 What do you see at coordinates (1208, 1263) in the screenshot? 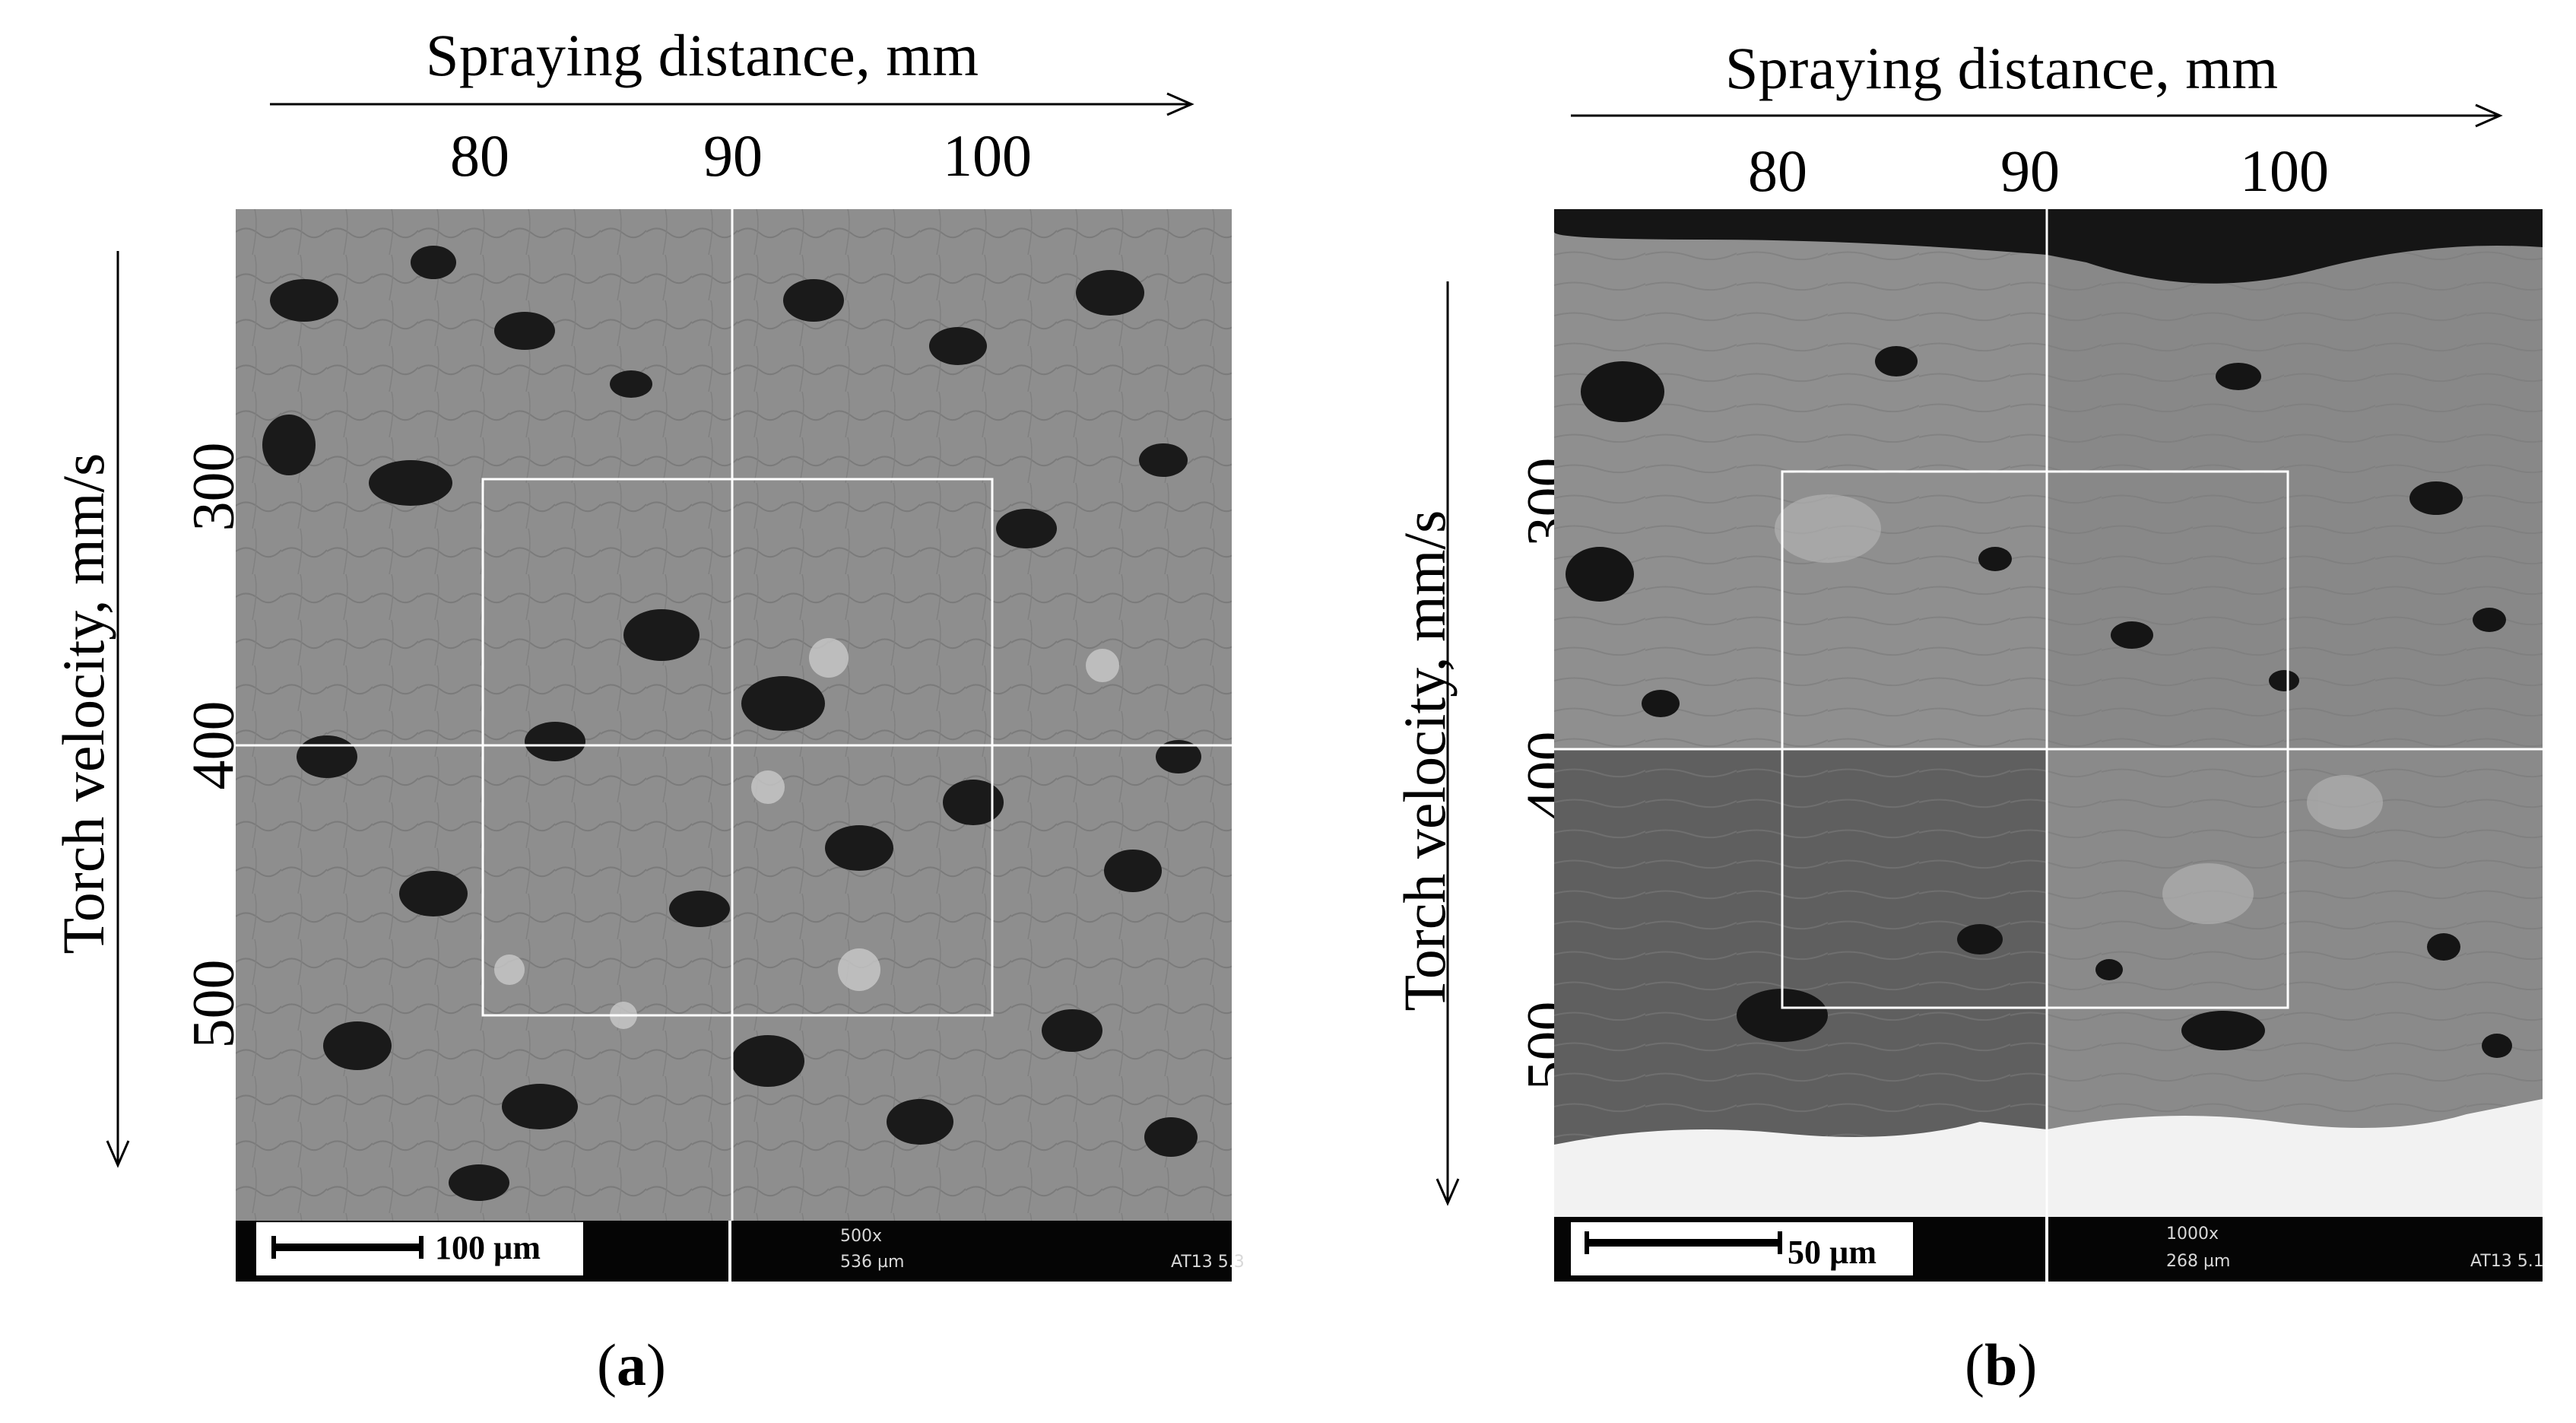
I see `sample-id: AT13 5.3` at bounding box center [1208, 1263].